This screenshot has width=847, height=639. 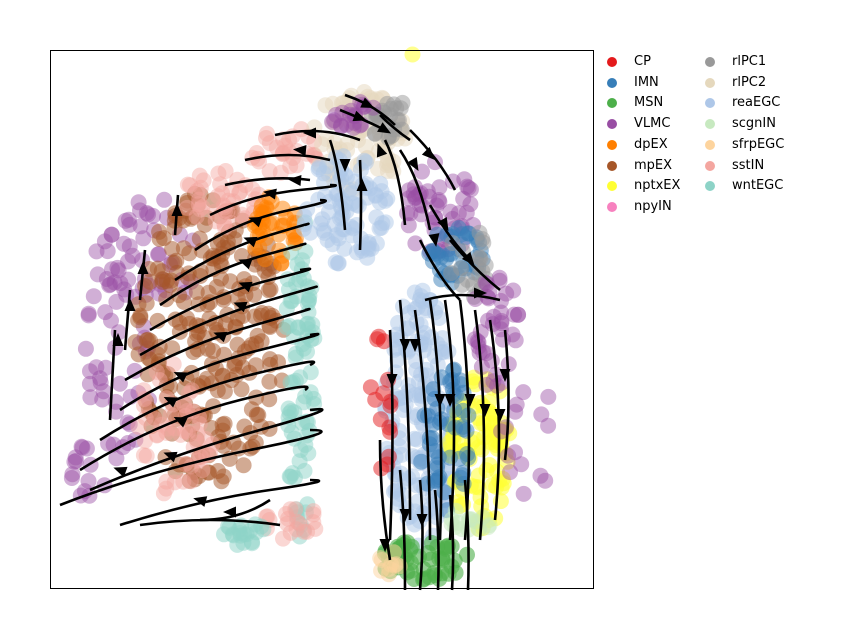 What do you see at coordinates (646, 82) in the screenshot?
I see `legend-label: IMN` at bounding box center [646, 82].